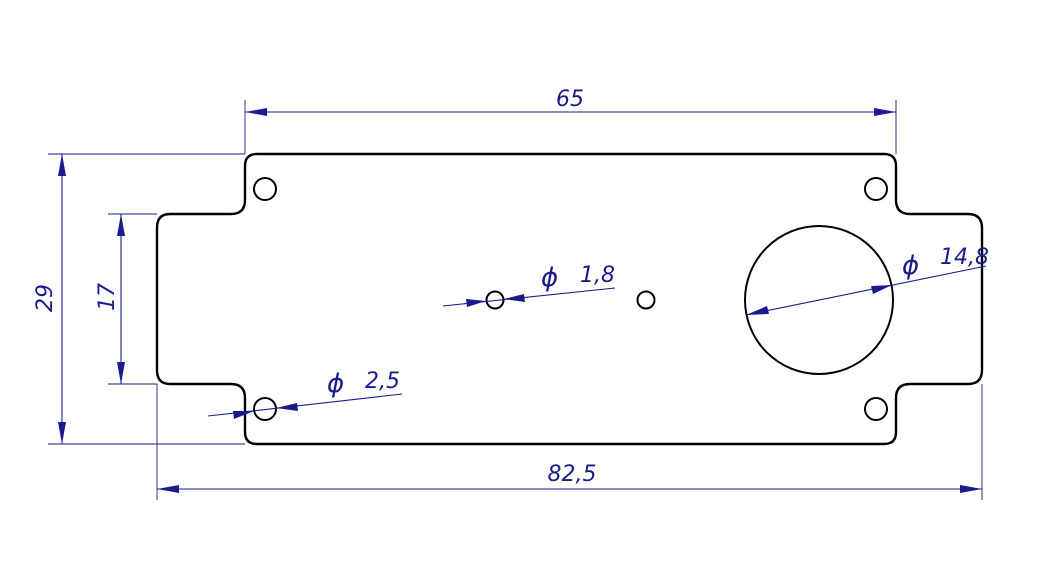 Image resolution: width=1039 pixels, height=583 pixels. Describe the element at coordinates (529, 285) in the screenshot. I see `diameter-callout-small-hole: ϕ 1,8` at that location.